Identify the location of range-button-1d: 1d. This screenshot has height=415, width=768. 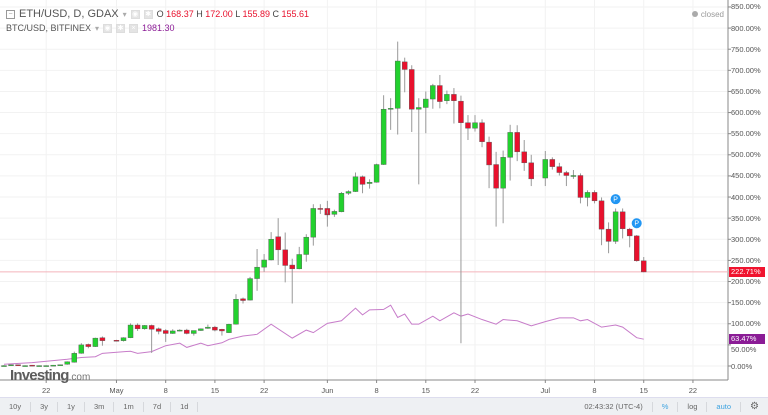
(185, 406).